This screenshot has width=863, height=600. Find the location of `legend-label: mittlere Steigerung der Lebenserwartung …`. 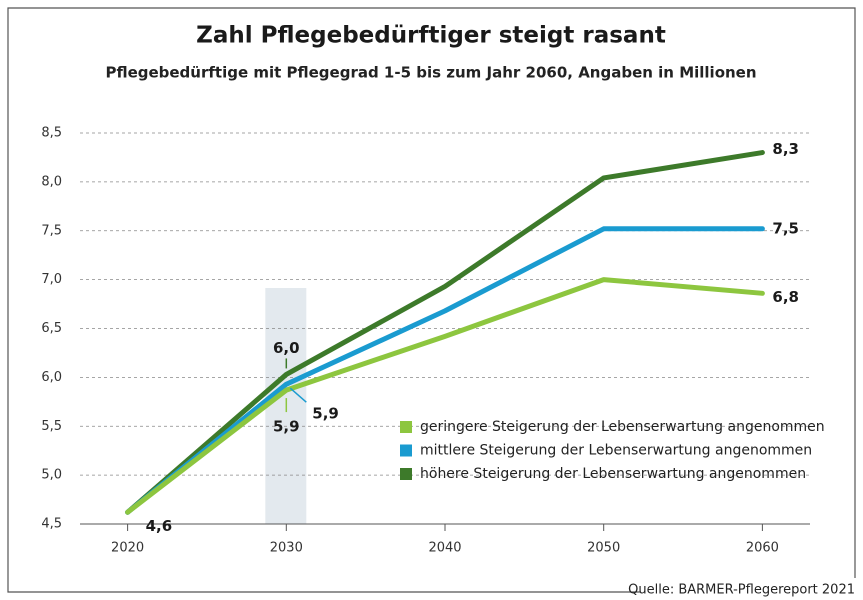

legend-label: mittlere Steigerung der Lebenserwartung … is located at coordinates (616, 451).